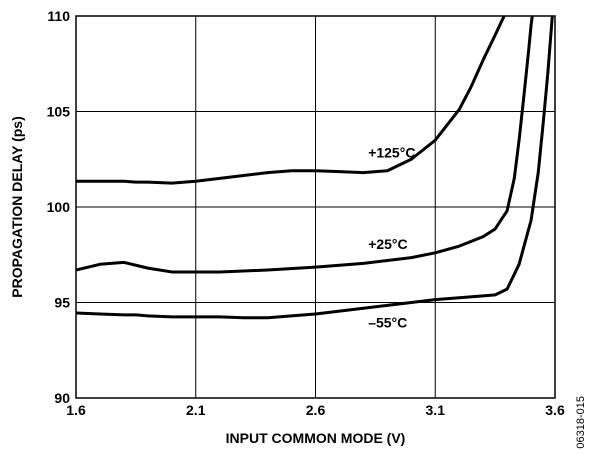 This screenshot has width=589, height=454. I want to click on label-layer: +125°C +25°C –55°C, so click(391, 237).